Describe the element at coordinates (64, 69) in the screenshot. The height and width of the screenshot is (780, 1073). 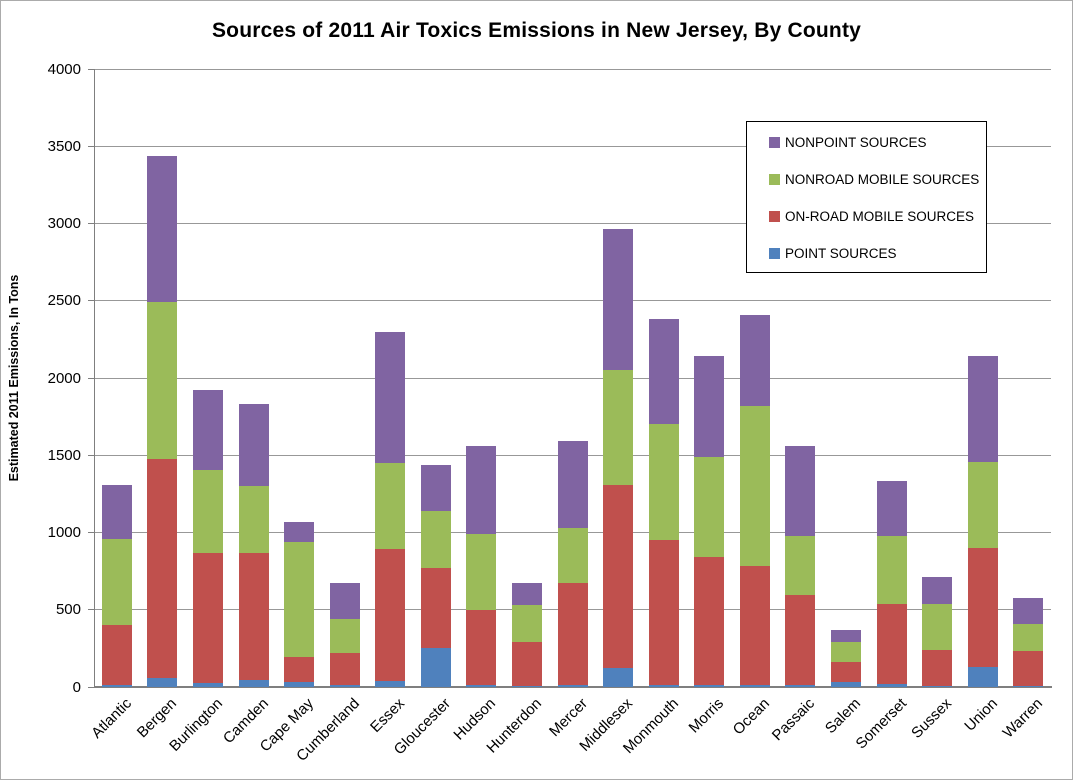
I see `y-tick-label: 4000` at that location.